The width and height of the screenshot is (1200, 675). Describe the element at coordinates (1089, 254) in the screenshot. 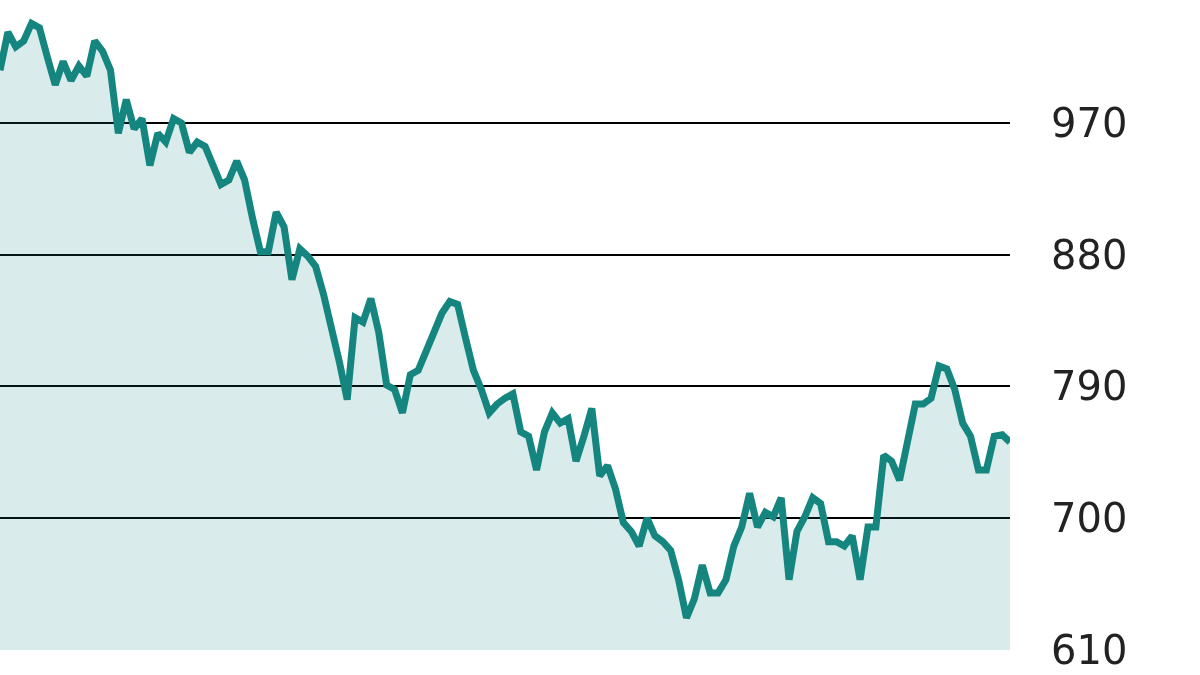

I see `y-tick-label: 880` at that location.